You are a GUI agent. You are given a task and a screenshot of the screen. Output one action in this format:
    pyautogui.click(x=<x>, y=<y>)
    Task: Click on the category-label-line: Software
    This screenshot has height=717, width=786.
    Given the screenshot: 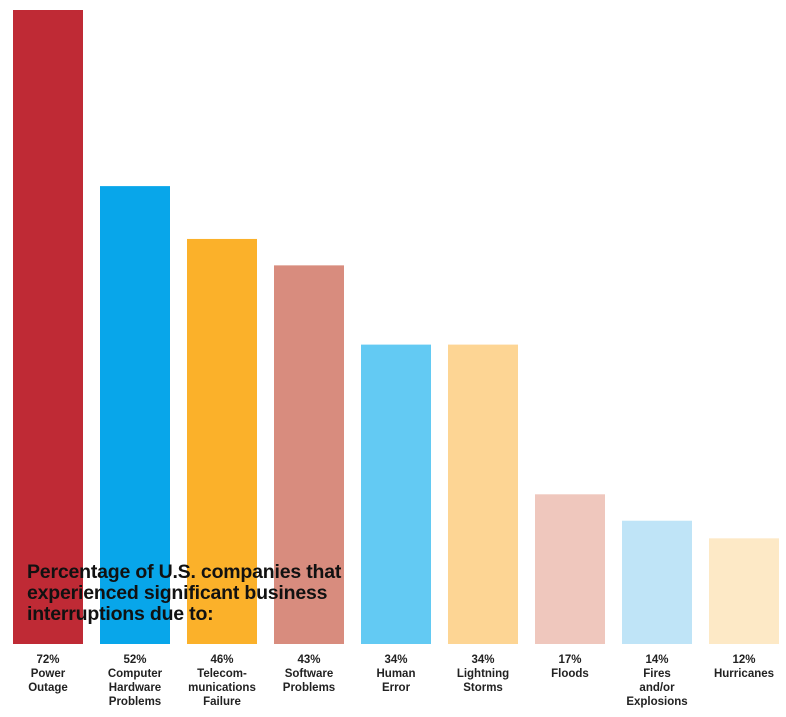 What is the action you would take?
    pyautogui.click(x=309, y=674)
    